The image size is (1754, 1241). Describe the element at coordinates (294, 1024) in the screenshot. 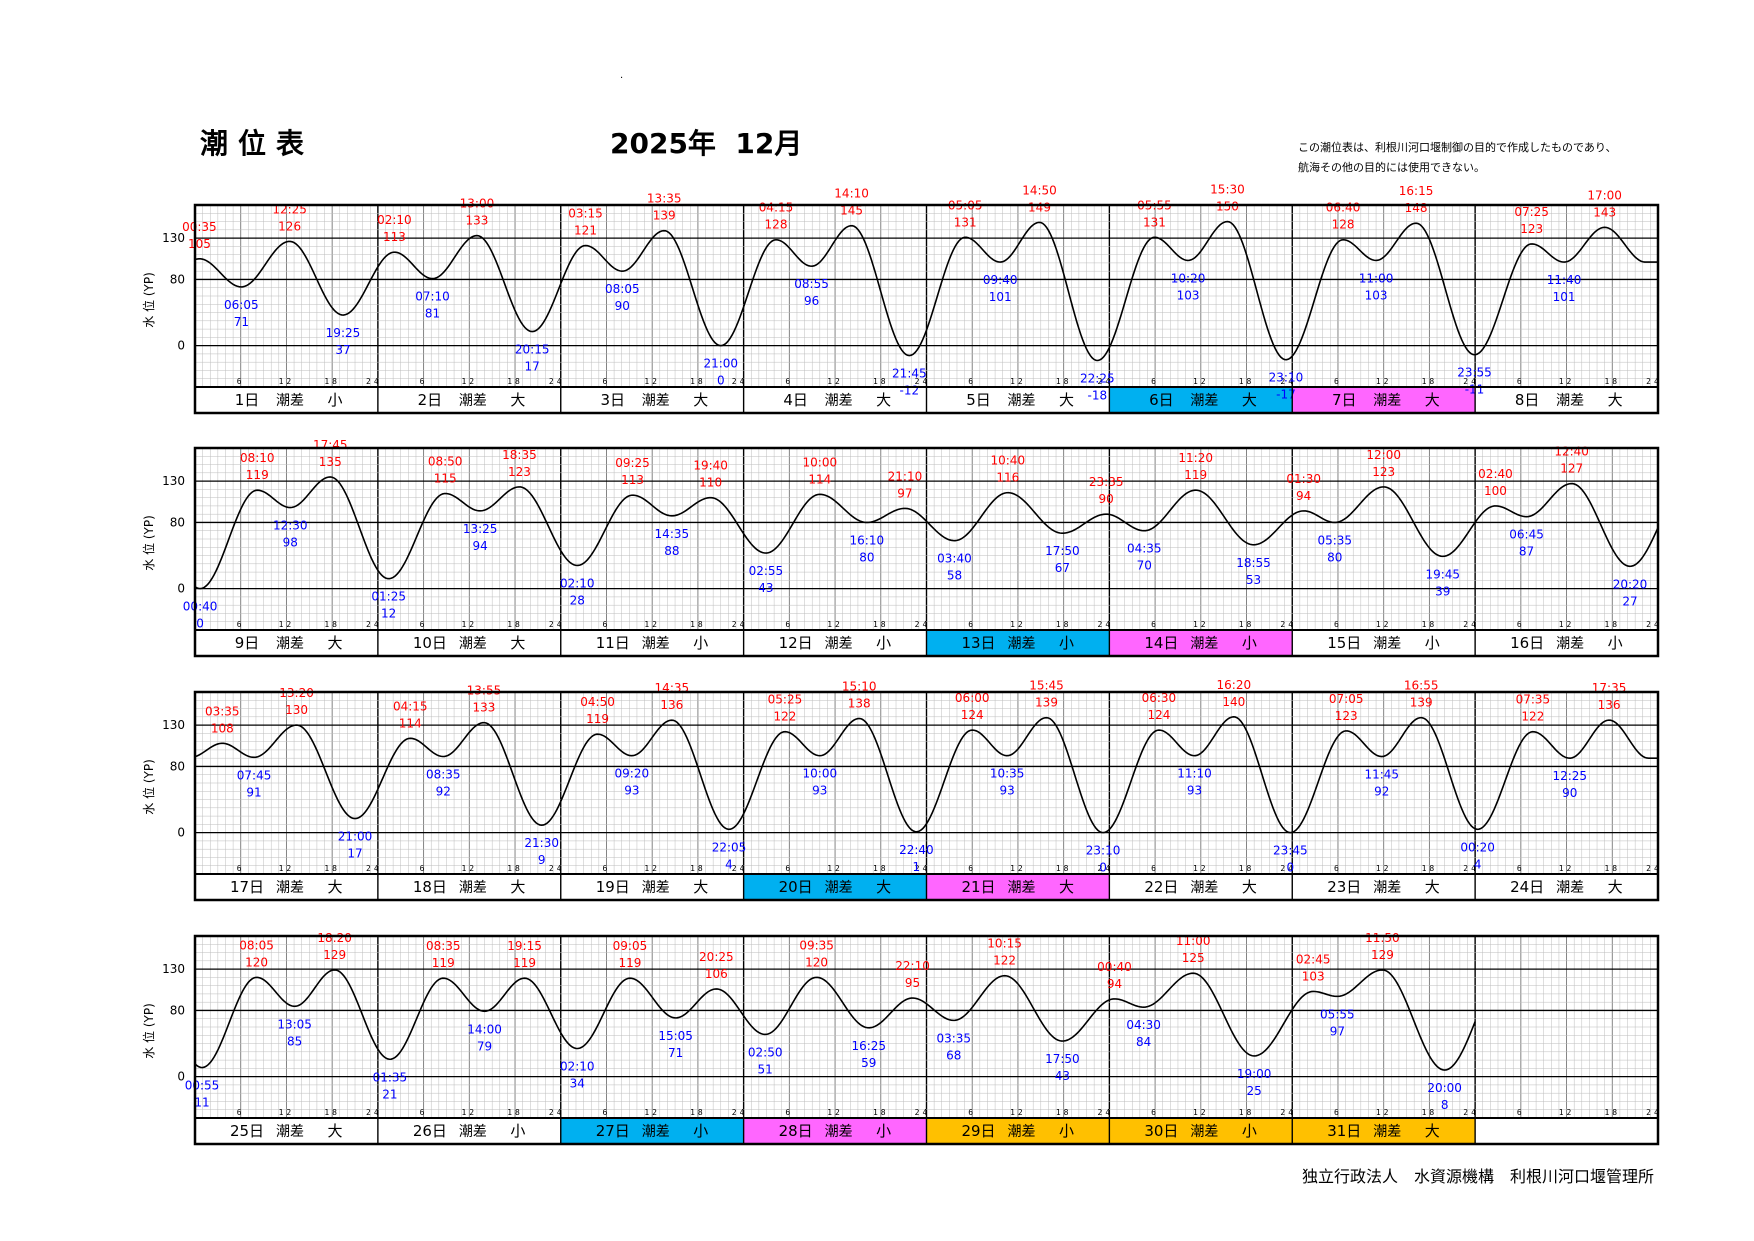

I see `low-tide-time: 13:05` at that location.